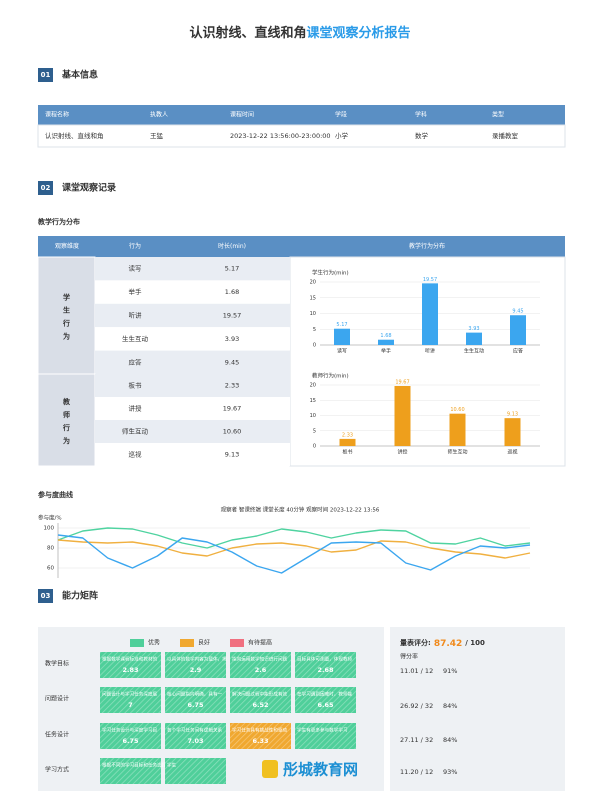 The width and height of the screenshot is (600, 791). Describe the element at coordinates (130, 705) in the screenshot. I see `cell-score: 7` at that location.